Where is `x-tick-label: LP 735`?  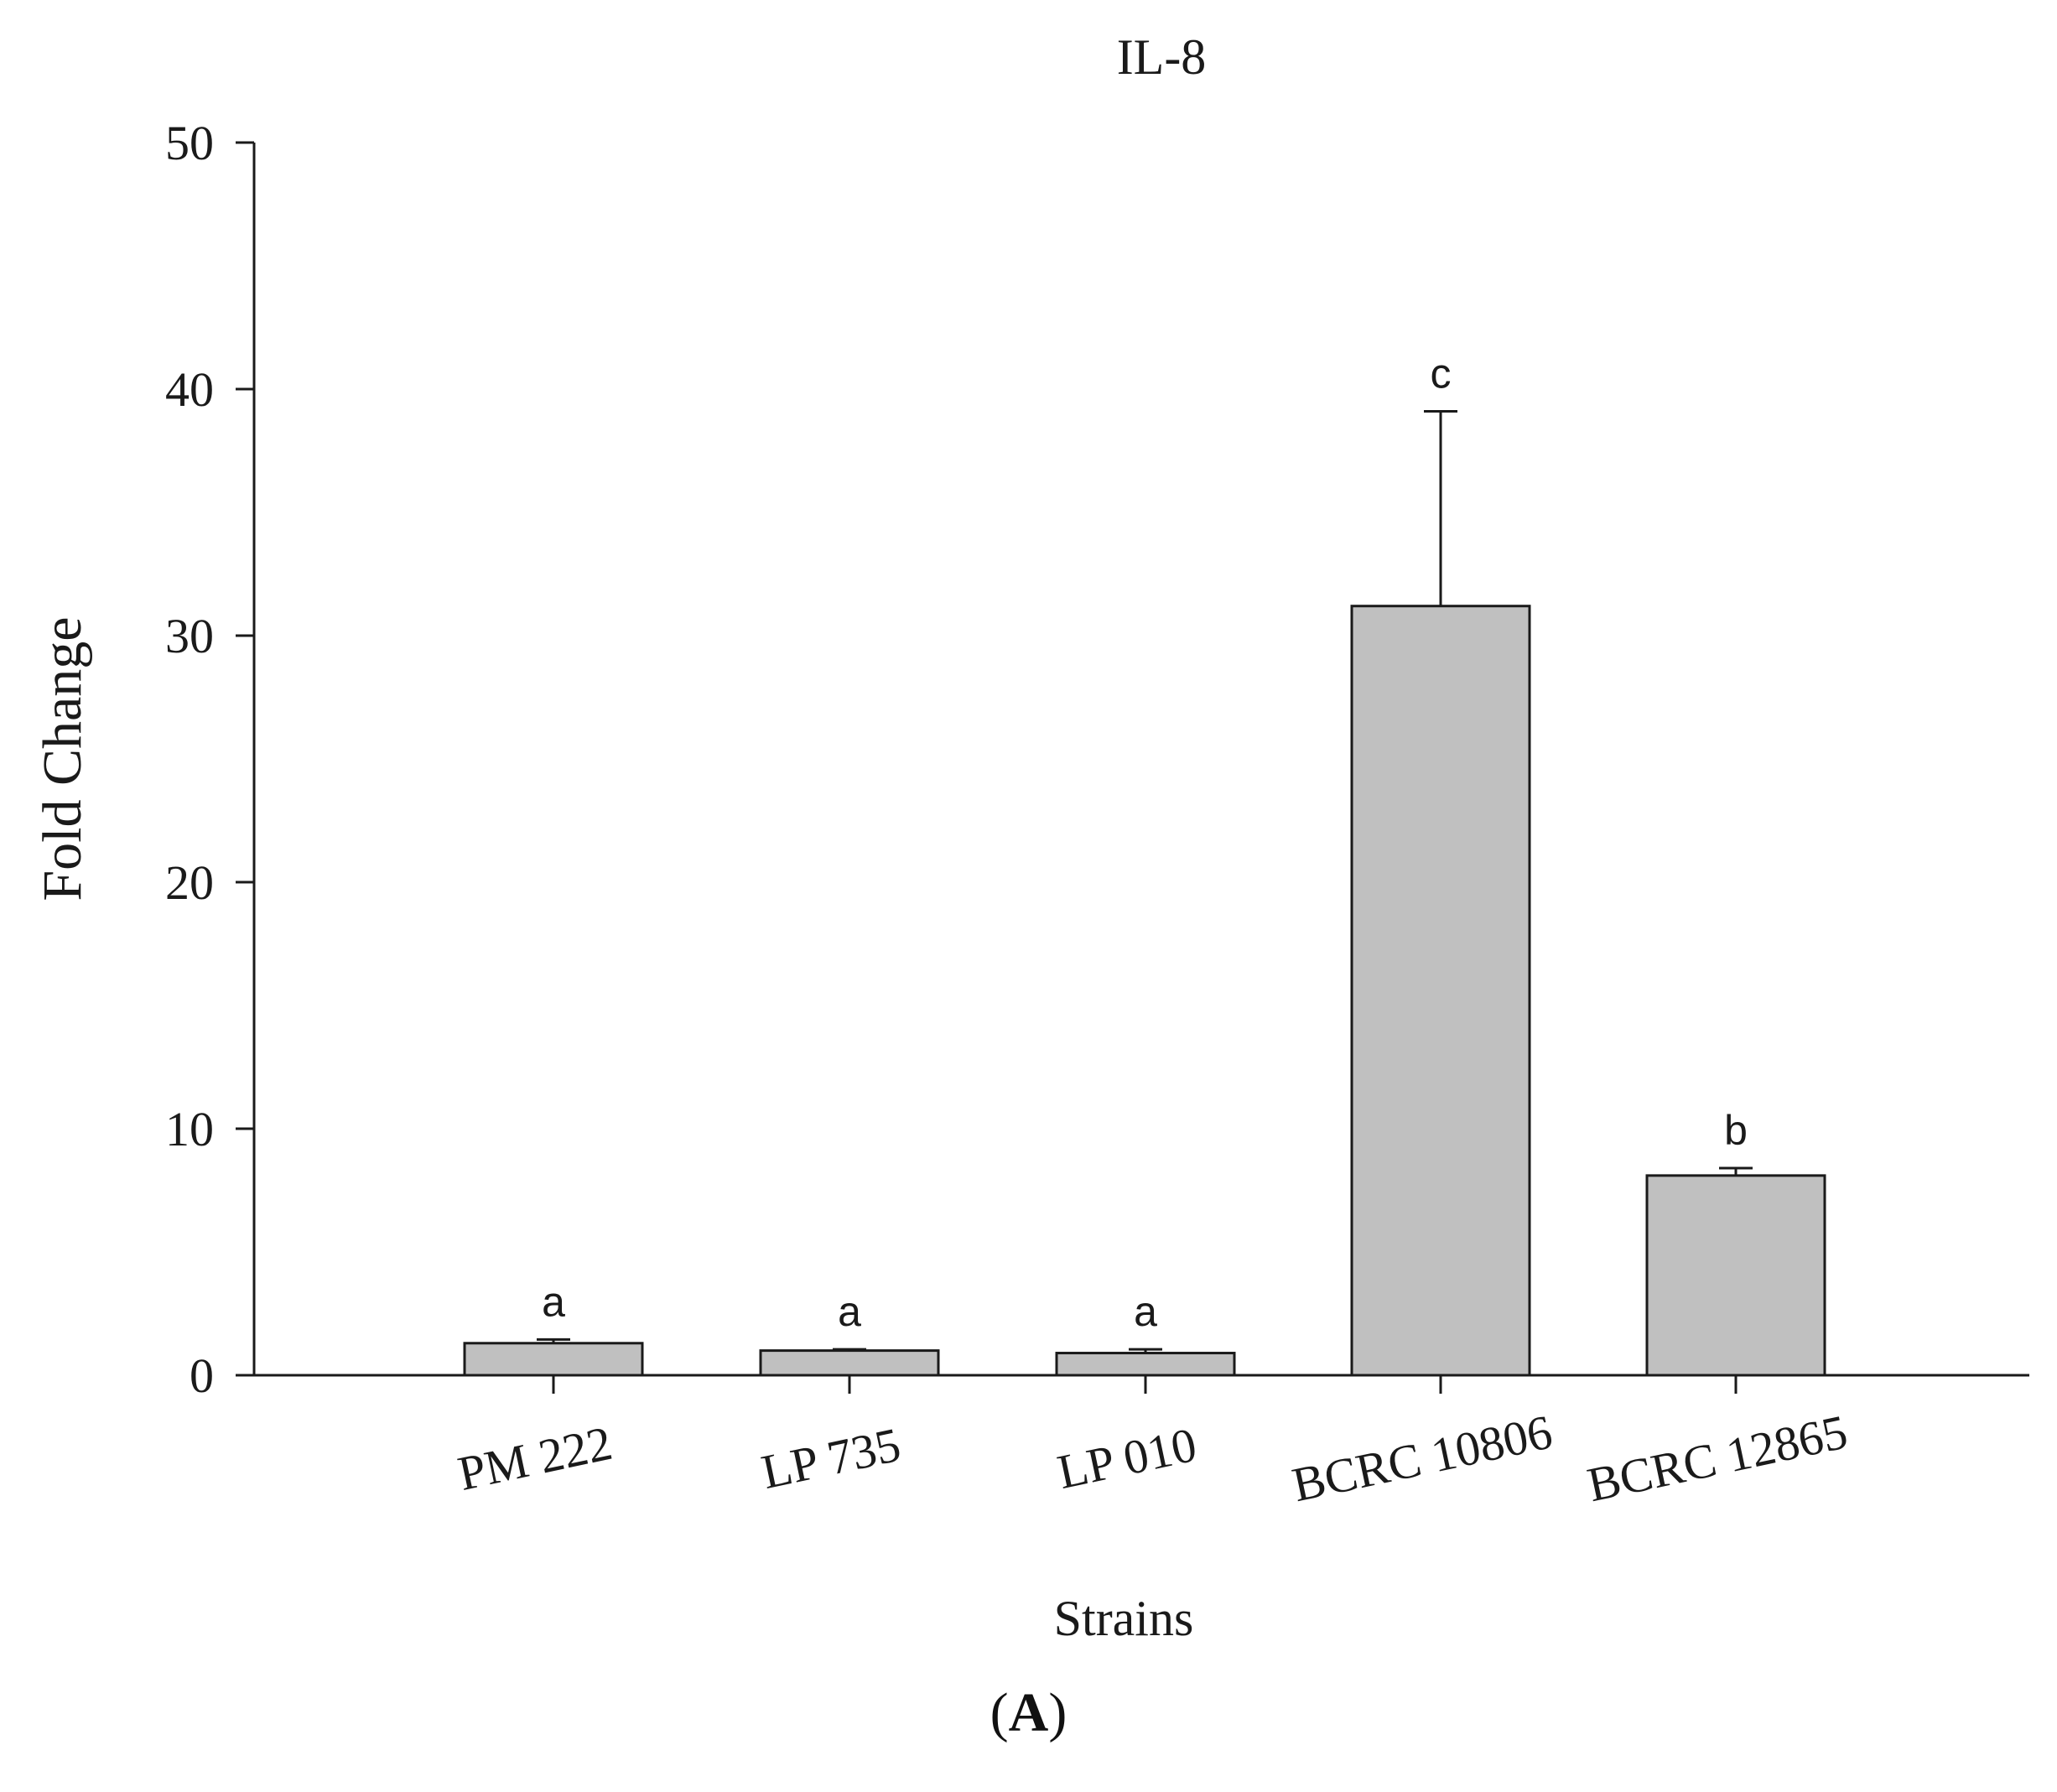 x-tick-label: LP 735 is located at coordinates (831, 1458).